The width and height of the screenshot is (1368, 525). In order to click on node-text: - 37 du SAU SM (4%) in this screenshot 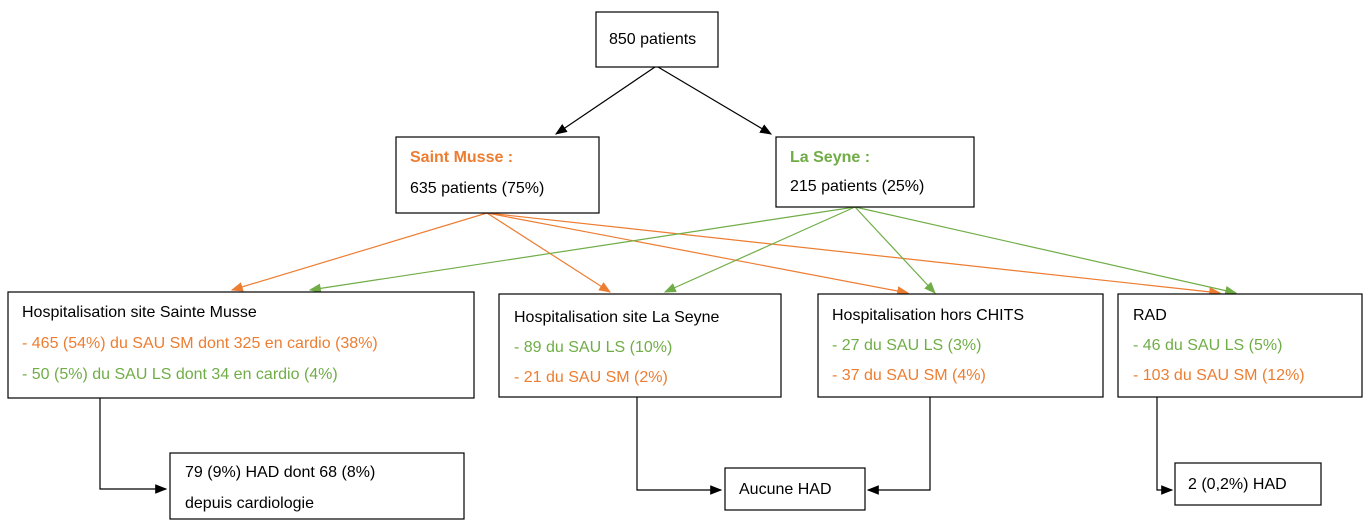, I will do `click(909, 375)`.